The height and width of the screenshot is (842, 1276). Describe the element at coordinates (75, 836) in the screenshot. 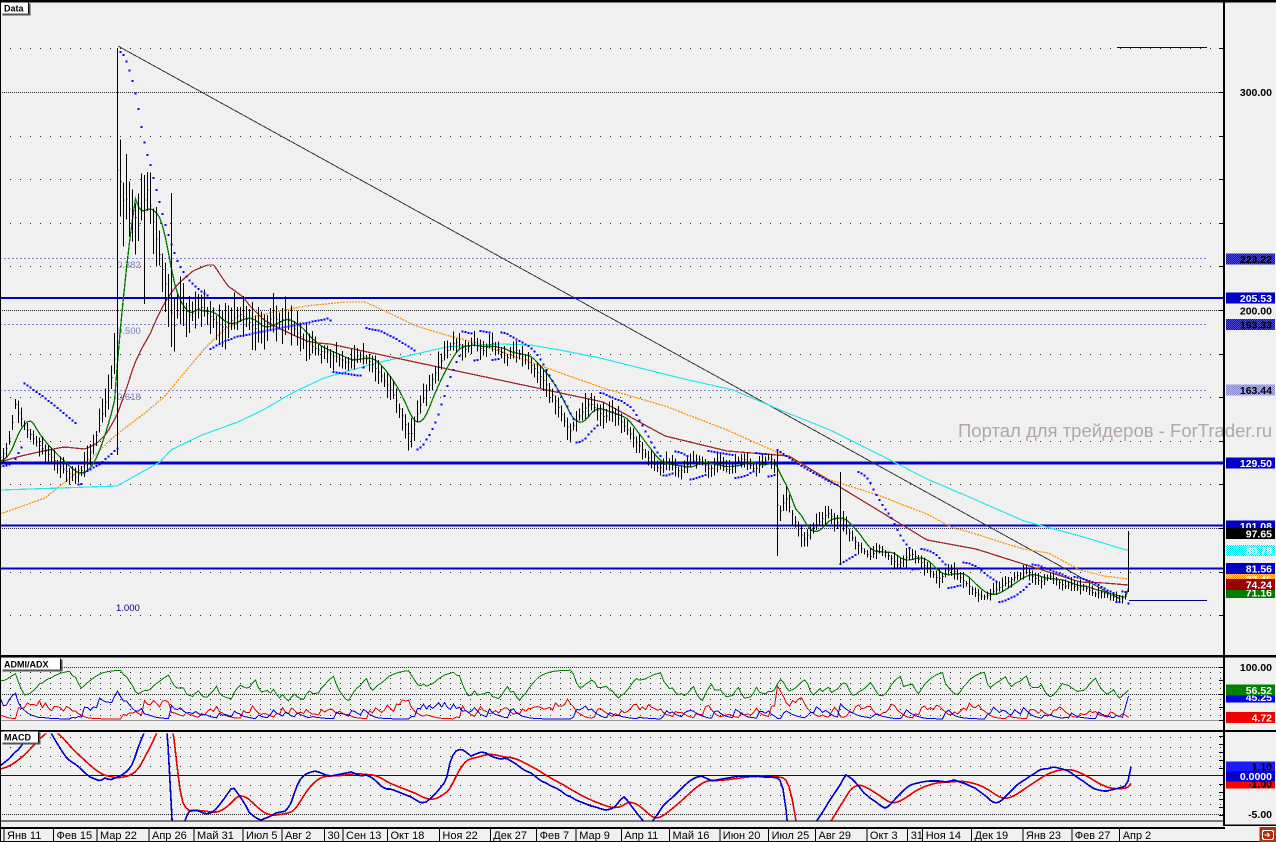

I see `svg-text: Фев 15` at that location.